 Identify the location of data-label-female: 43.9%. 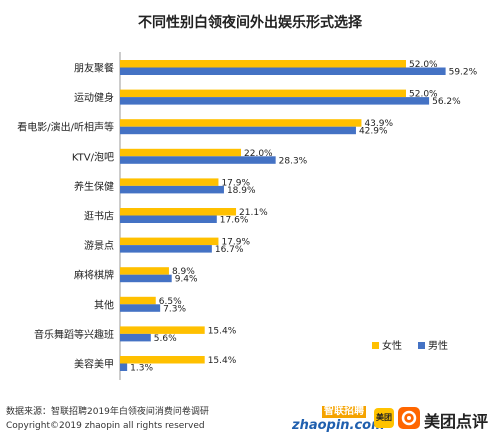
(378, 124).